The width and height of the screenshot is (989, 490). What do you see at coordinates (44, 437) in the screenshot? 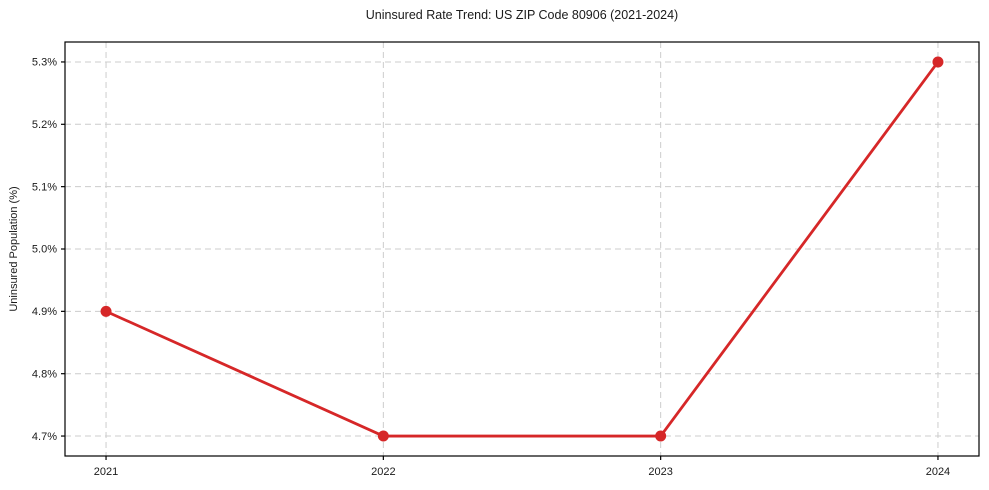
I see `y-tick-label: 4.7%` at bounding box center [44, 437].